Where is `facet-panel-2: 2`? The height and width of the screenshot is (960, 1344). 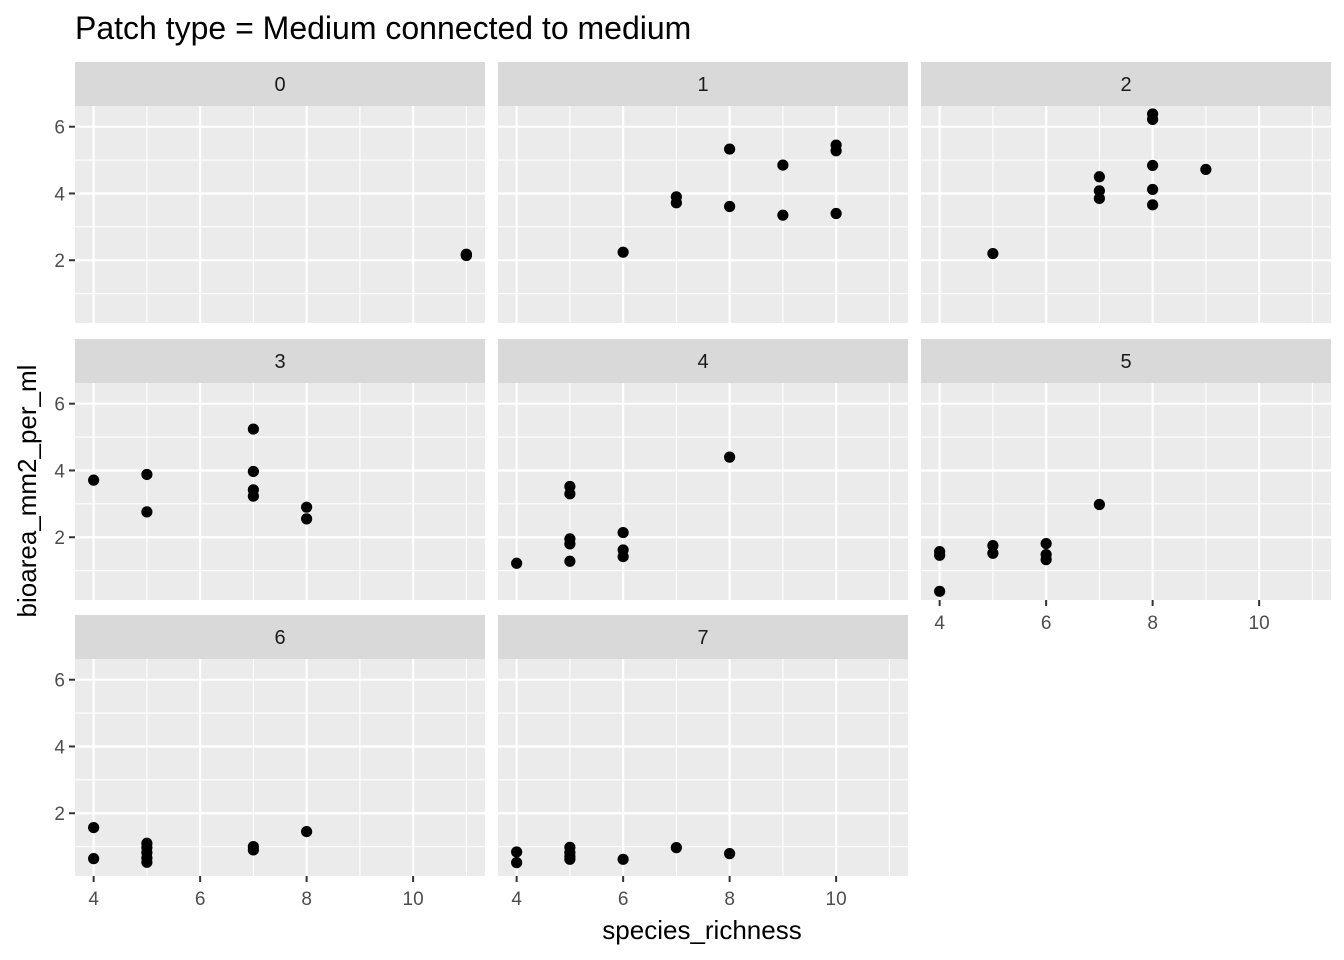
facet-panel-2: 2 is located at coordinates (1126, 192).